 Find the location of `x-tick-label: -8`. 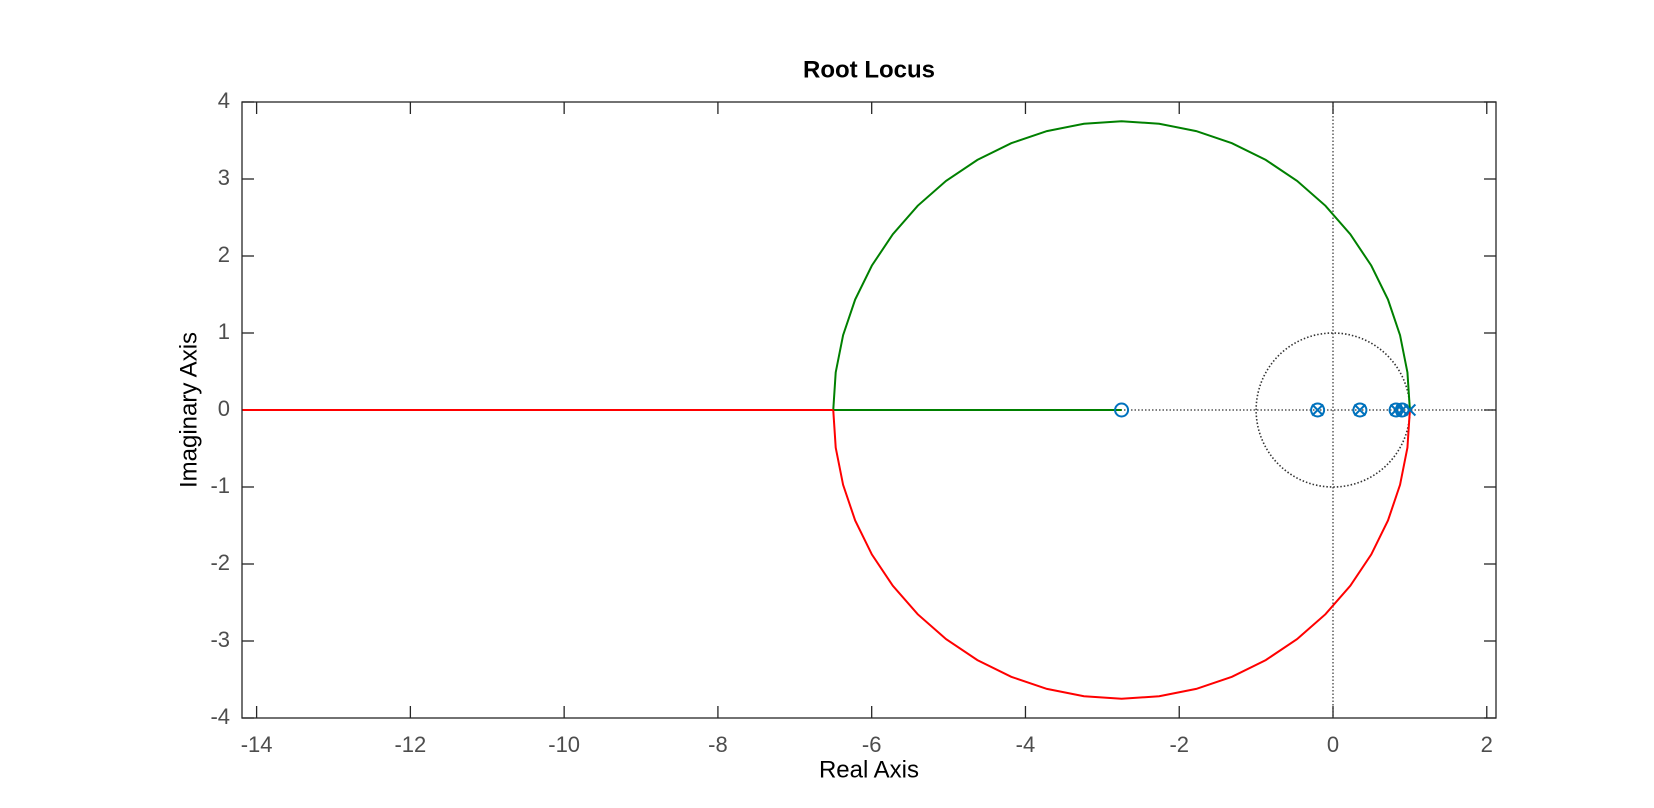

x-tick-label: -8 is located at coordinates (718, 744).